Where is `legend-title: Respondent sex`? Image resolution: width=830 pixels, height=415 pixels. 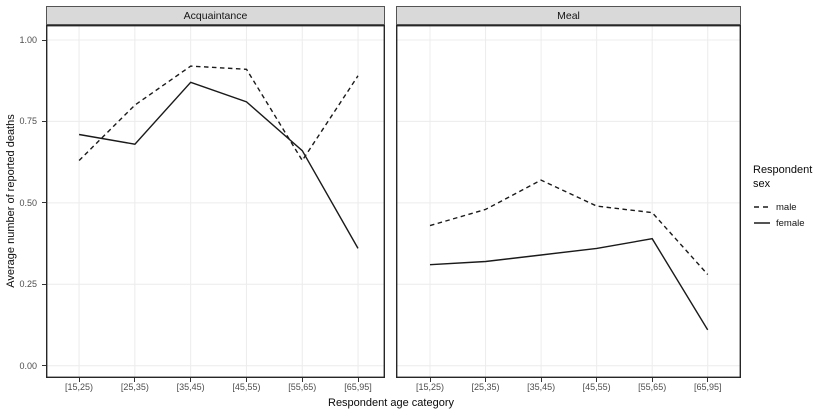
legend-title: Respondent sex is located at coordinates (783, 177).